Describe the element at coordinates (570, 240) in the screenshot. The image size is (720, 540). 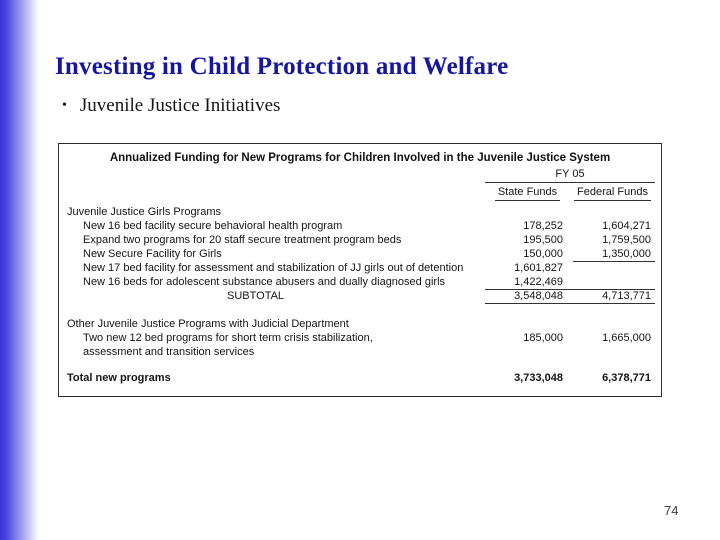
I see `row-values: 195,500 1,759,500` at that location.